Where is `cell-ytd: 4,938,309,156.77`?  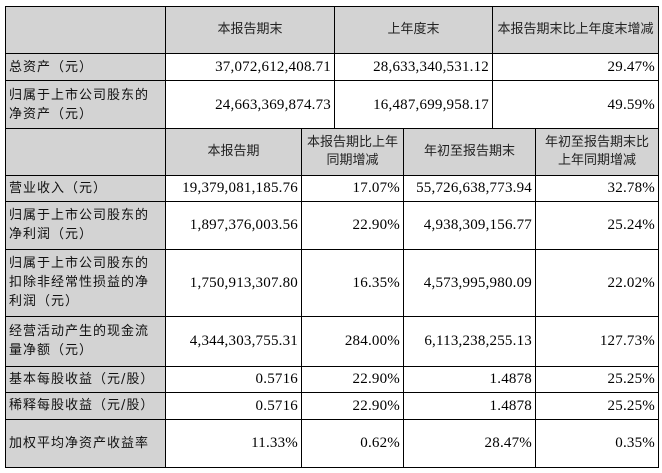
cell-ytd: 4,938,309,156.77 is located at coordinates (469, 225).